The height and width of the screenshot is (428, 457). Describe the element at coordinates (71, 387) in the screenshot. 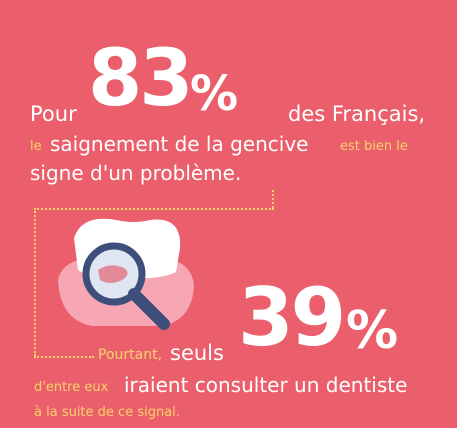

I see `stat2-line2-a: d'entre eux` at that location.